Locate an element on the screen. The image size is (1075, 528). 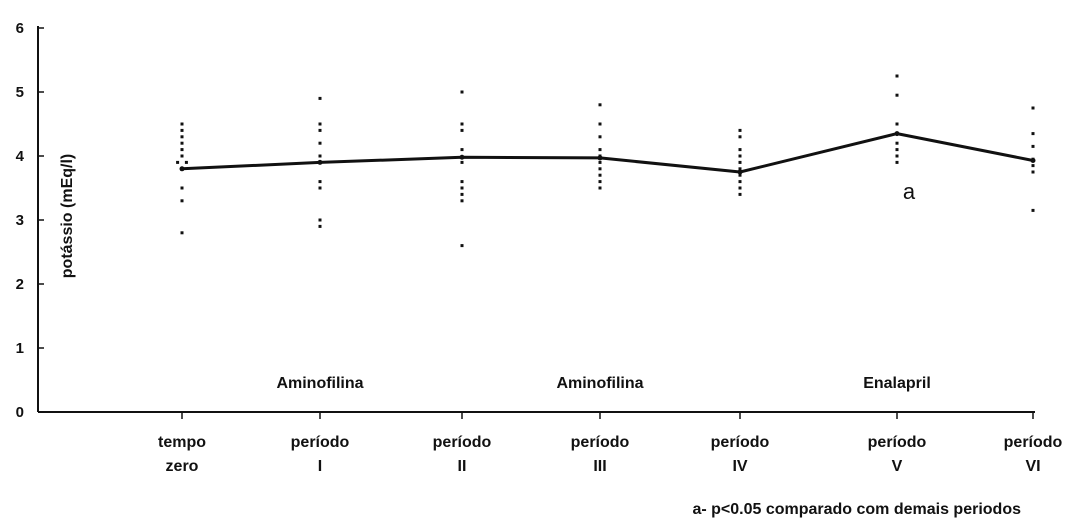
y-tick-label: 0 is located at coordinates (20, 412).